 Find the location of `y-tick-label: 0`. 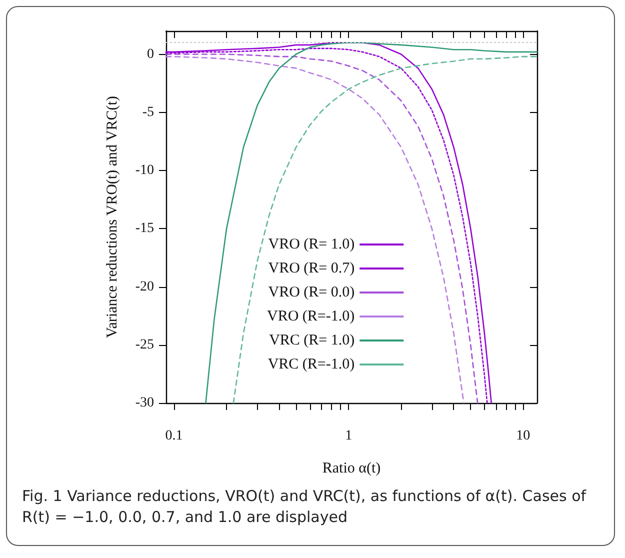

y-tick-label: 0 is located at coordinates (150, 54).